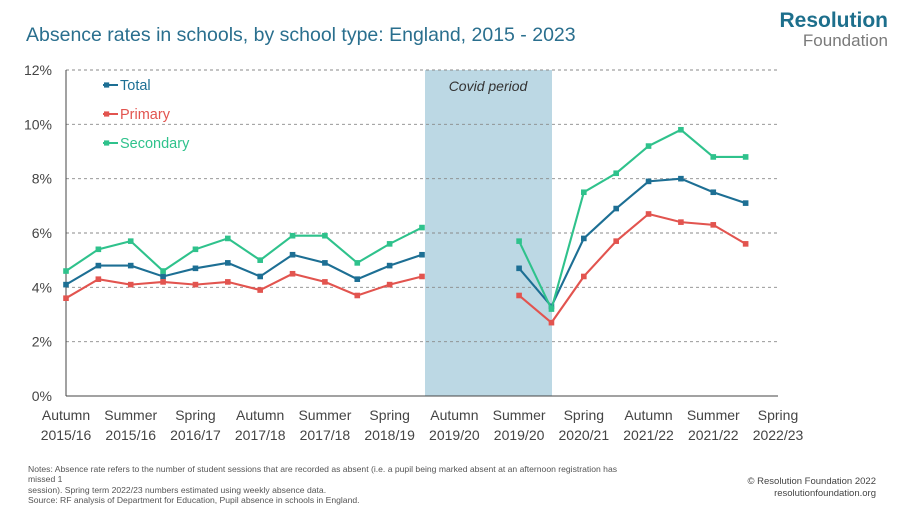 The height and width of the screenshot is (506, 900). I want to click on copyright-text: © Resolution Foundation 2022, so click(811, 481).